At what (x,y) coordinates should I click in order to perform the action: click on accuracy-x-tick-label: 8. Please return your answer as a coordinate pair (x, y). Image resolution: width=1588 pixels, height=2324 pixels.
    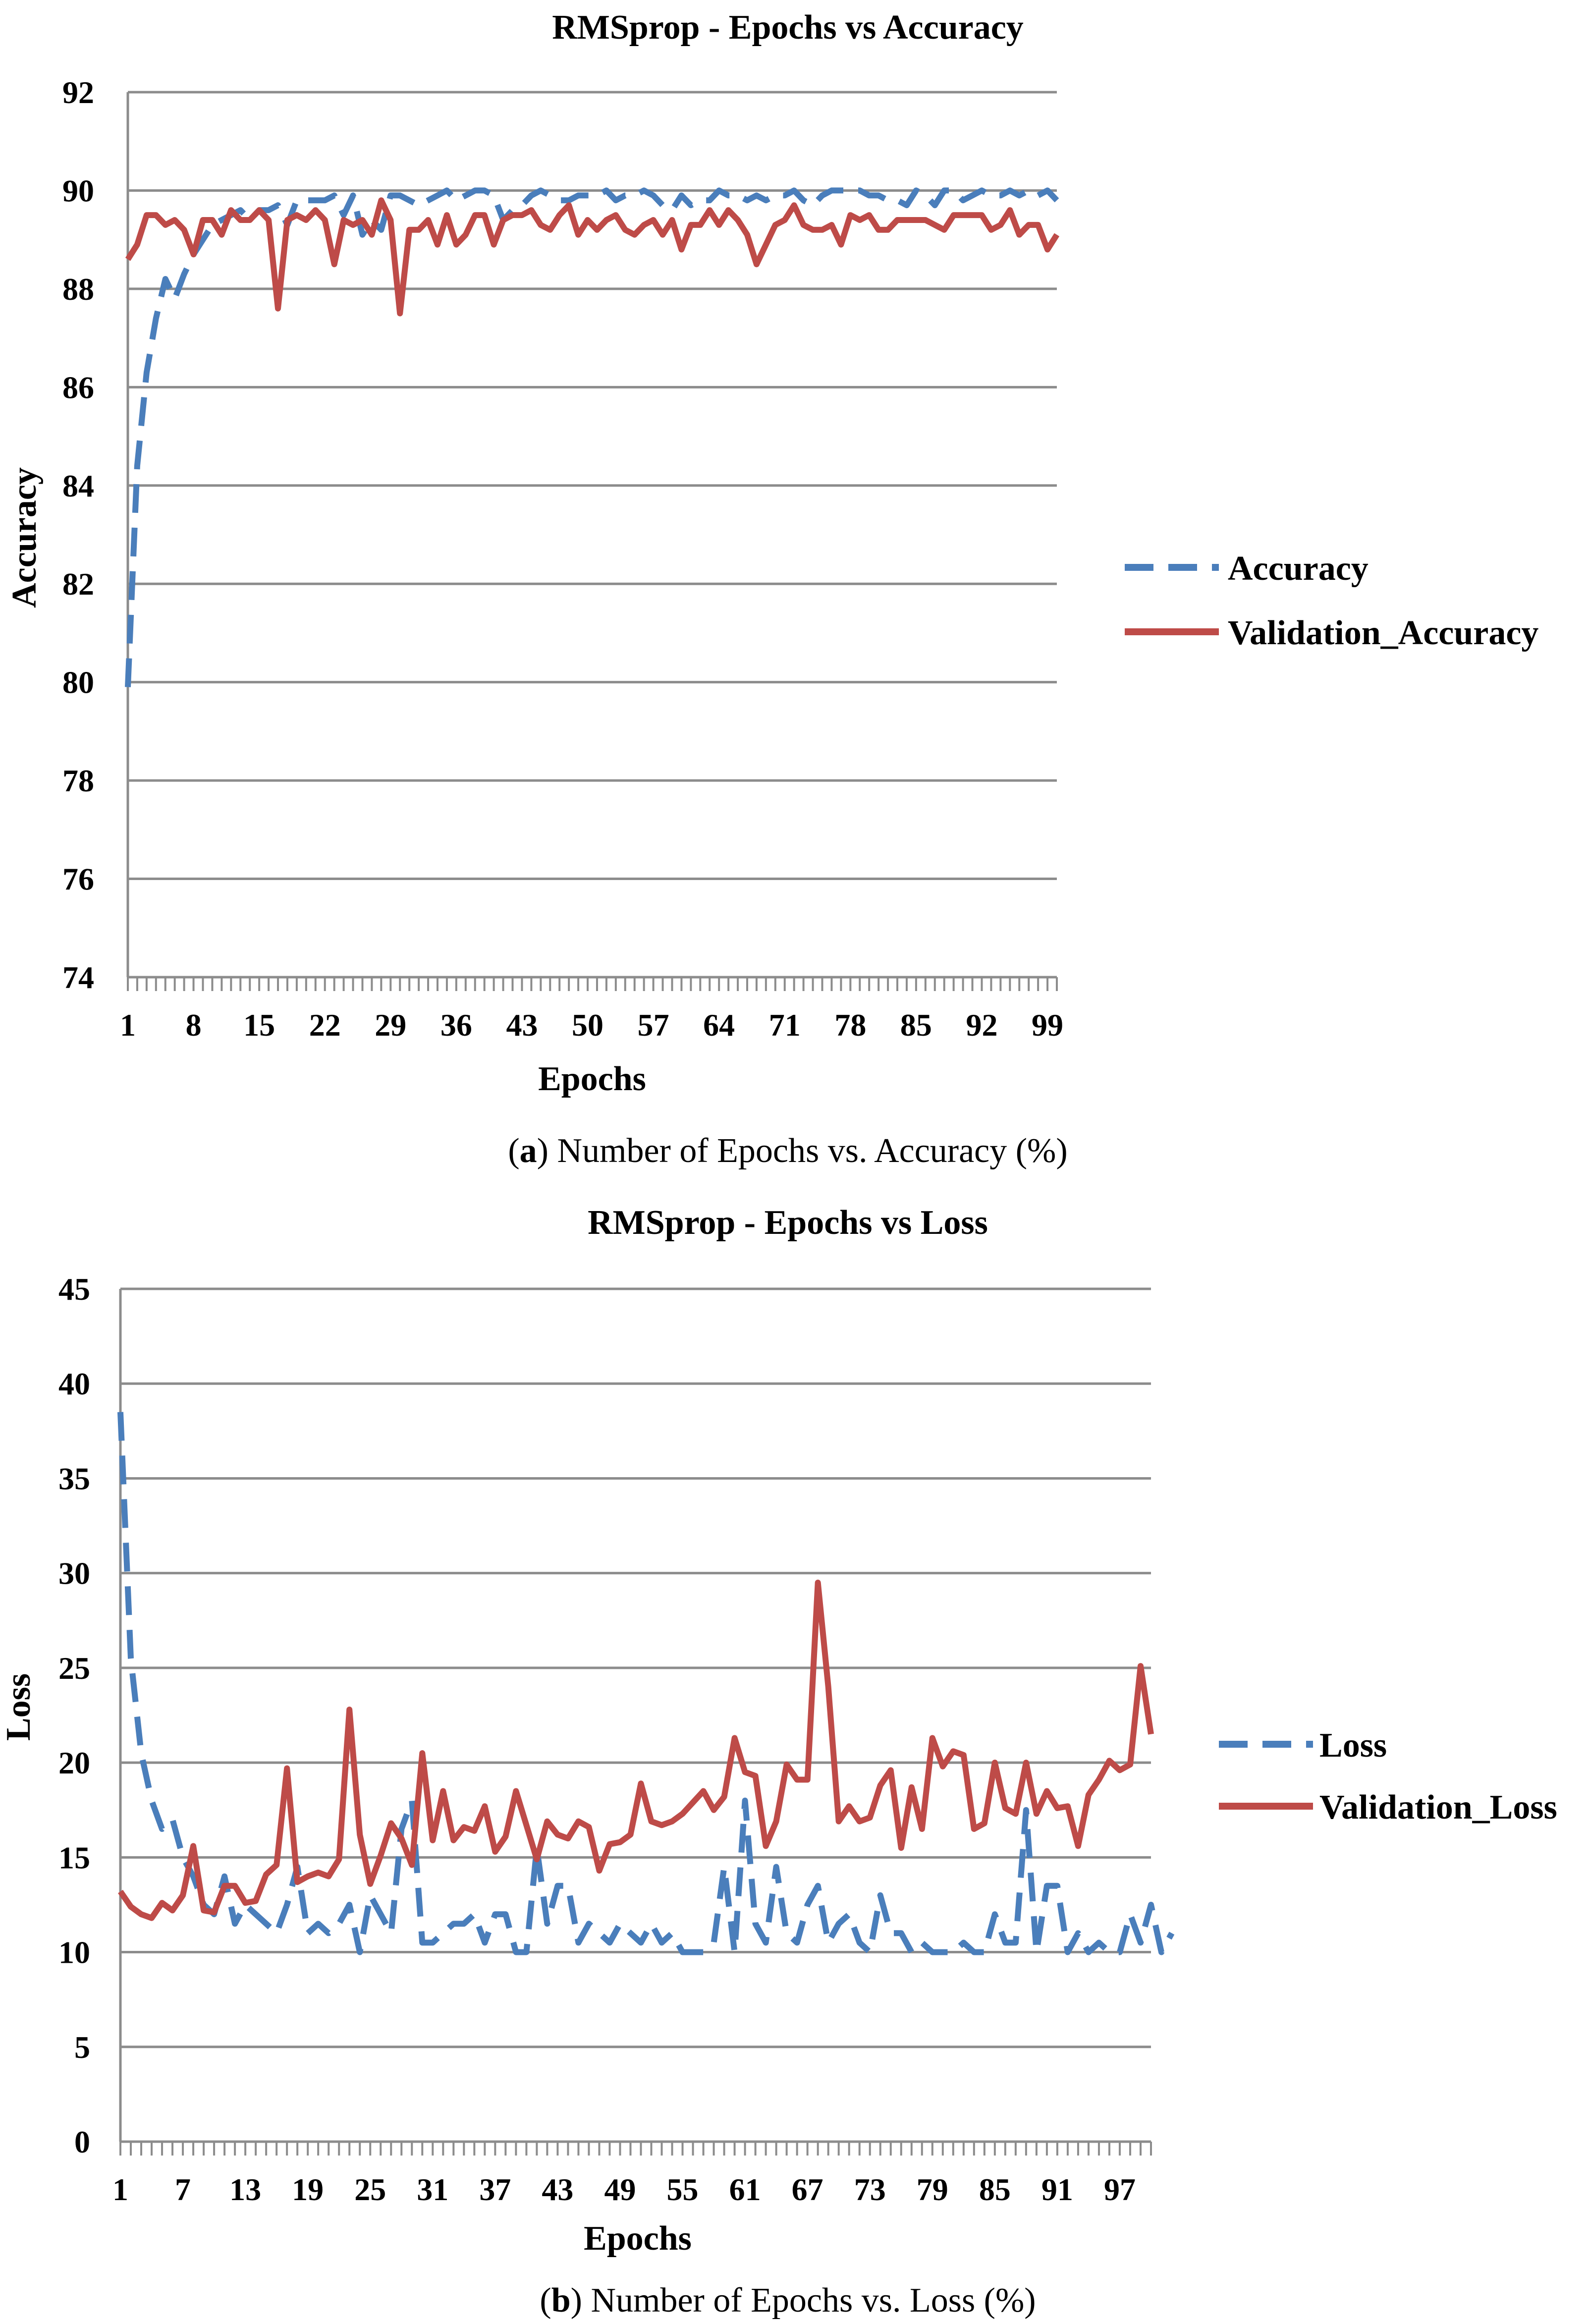
    Looking at the image, I should click on (194, 1025).